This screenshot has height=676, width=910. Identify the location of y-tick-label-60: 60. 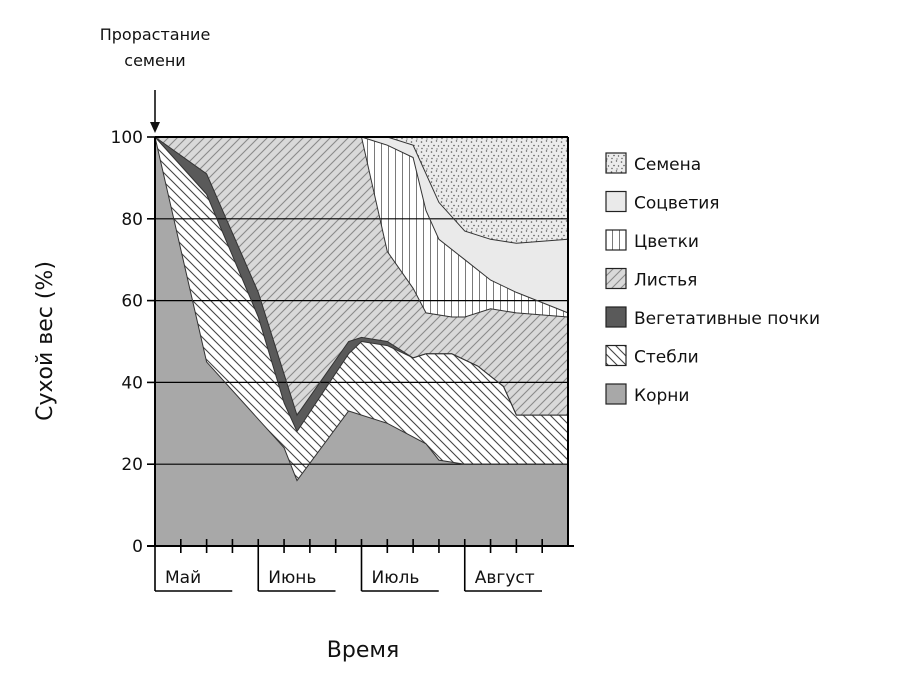
(132, 302).